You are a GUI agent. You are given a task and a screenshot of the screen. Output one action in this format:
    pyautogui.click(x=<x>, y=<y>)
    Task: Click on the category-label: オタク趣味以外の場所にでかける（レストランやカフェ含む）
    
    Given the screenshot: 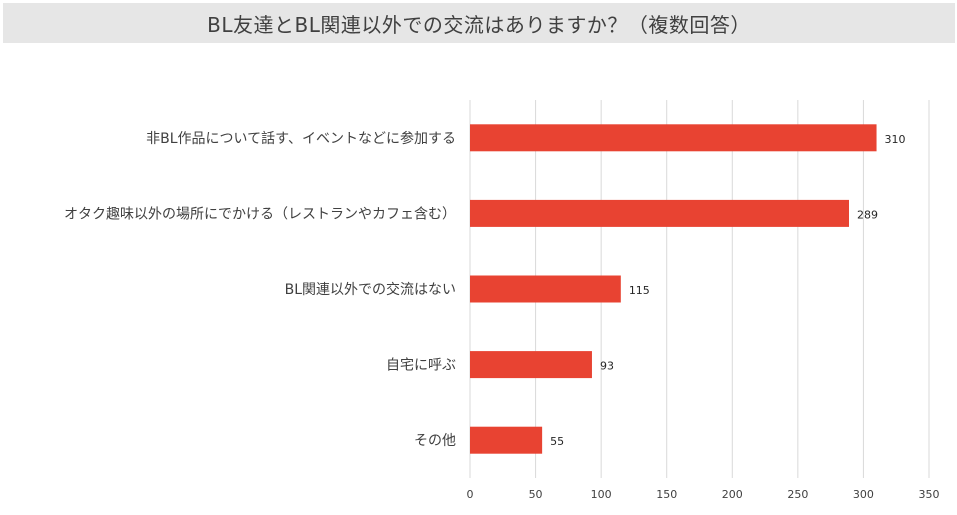 What is the action you would take?
    pyautogui.click(x=260, y=214)
    